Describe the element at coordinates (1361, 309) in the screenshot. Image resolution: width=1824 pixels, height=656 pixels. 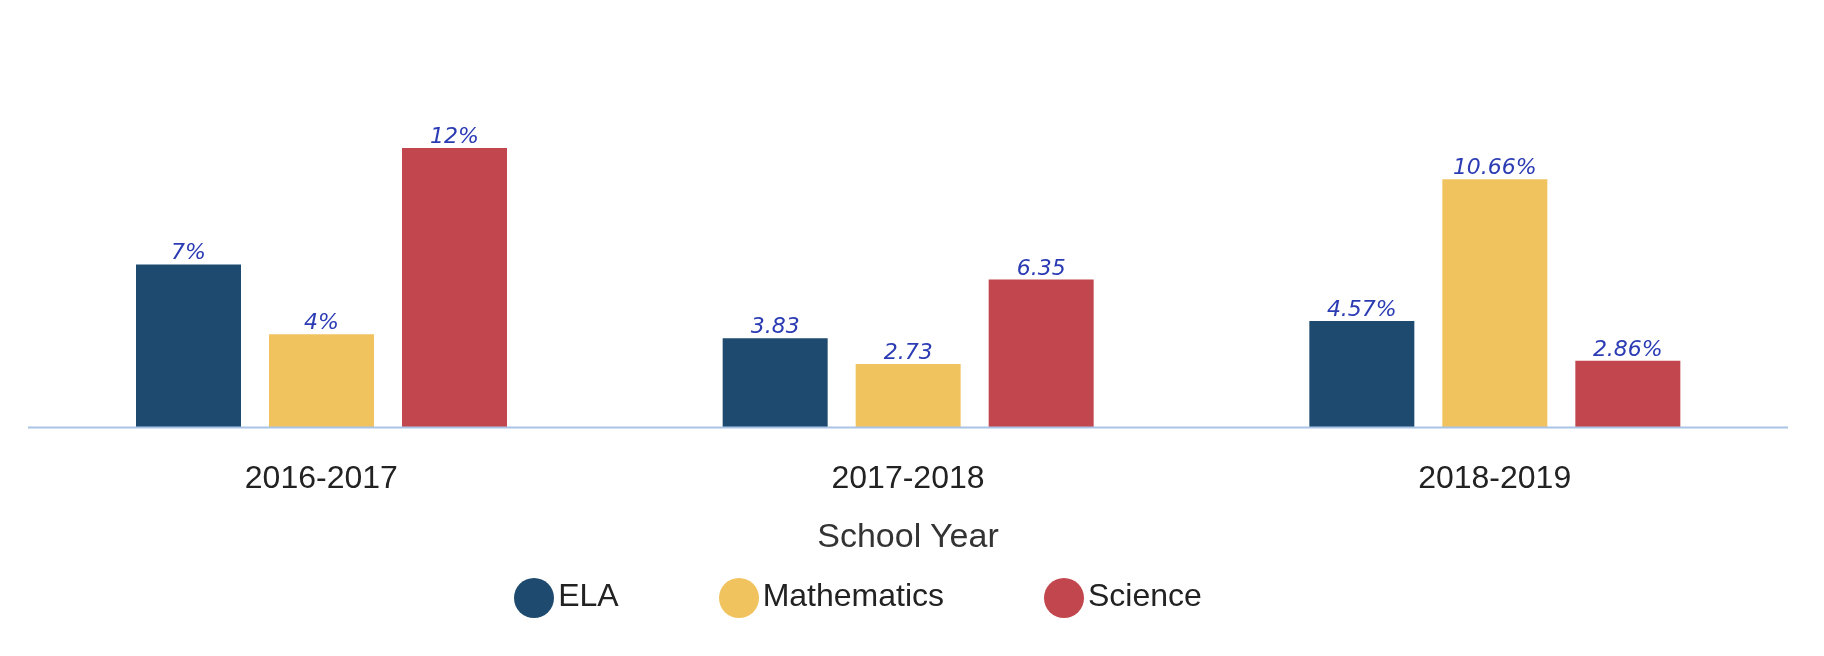
I see `data-label: 4.57%` at that location.